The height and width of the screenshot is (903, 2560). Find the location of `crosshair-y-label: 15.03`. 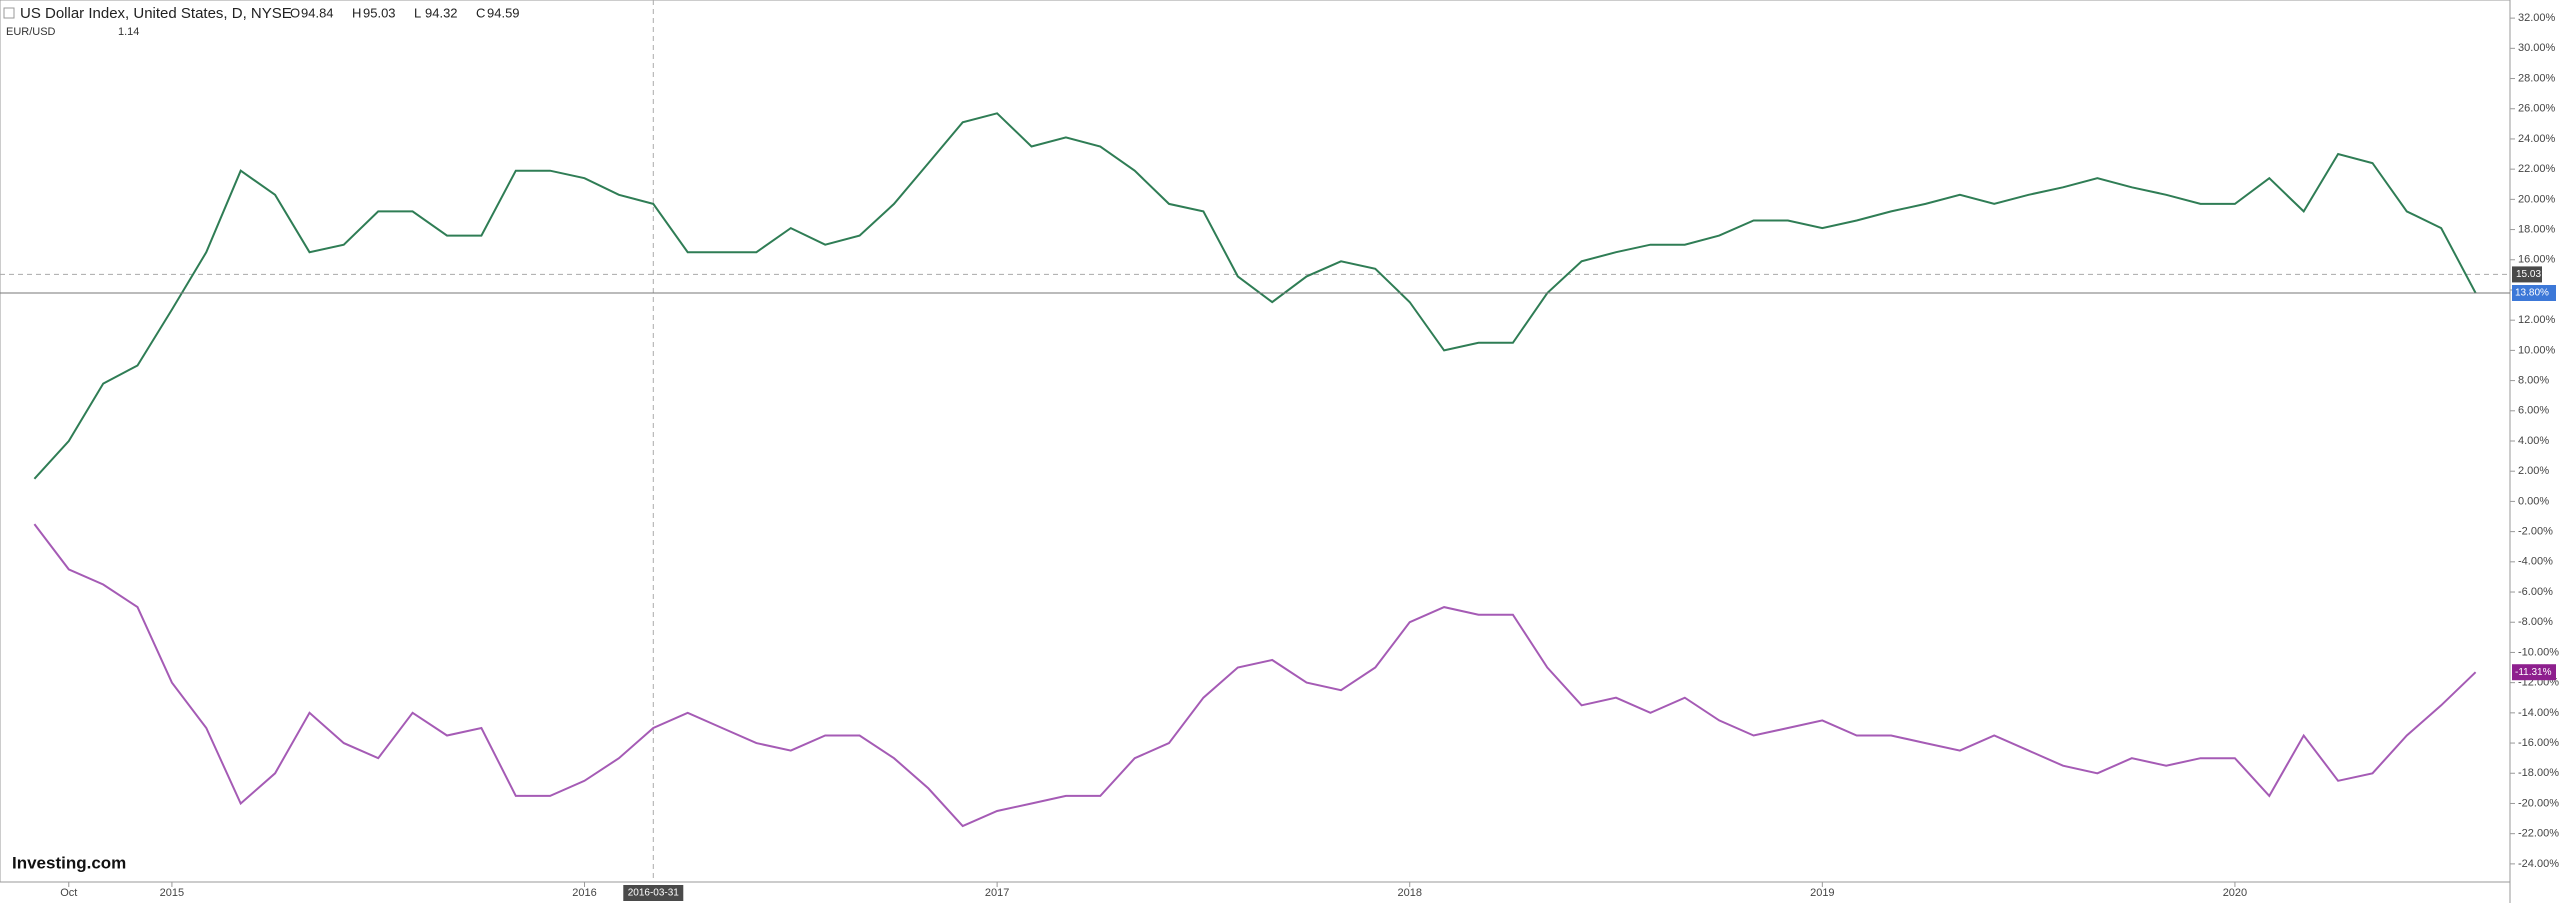

crosshair-y-label: 15.03 is located at coordinates (2528, 274).